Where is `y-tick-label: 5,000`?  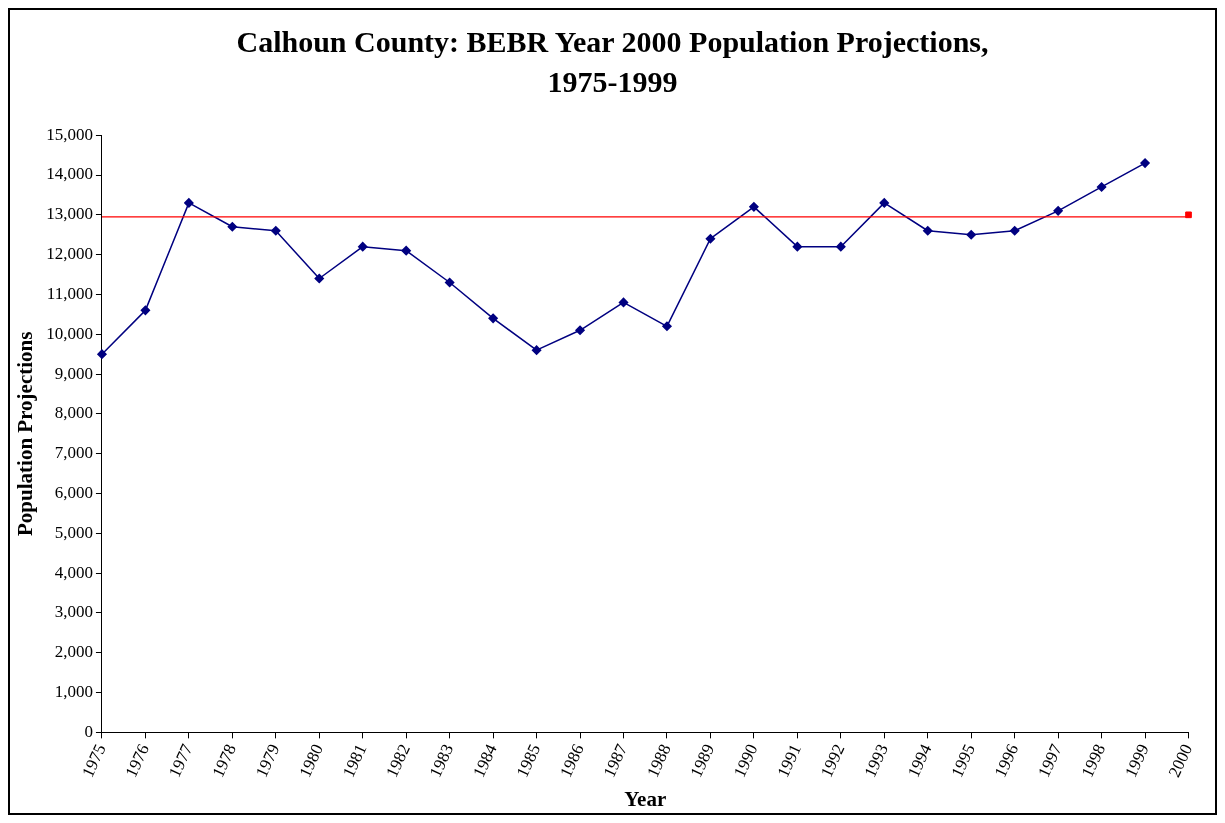 y-tick-label: 5,000 is located at coordinates (73, 532).